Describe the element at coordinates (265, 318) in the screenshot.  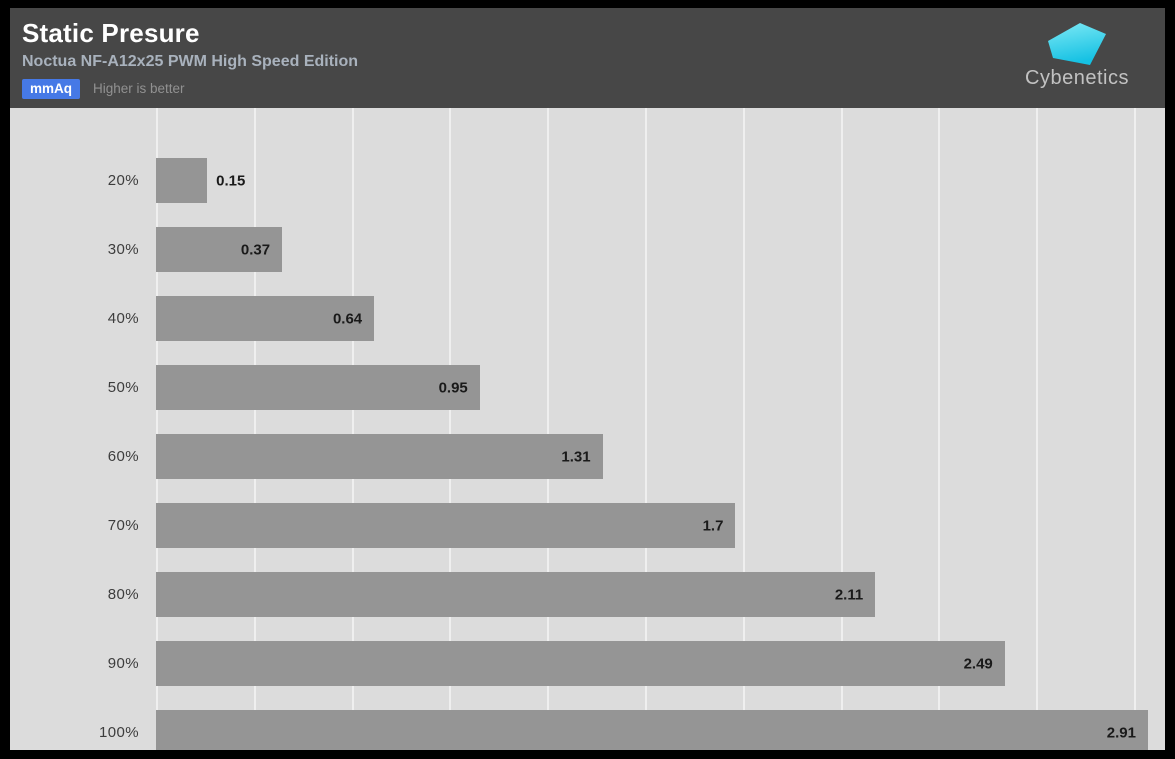
I see `bar: 0.64` at that location.